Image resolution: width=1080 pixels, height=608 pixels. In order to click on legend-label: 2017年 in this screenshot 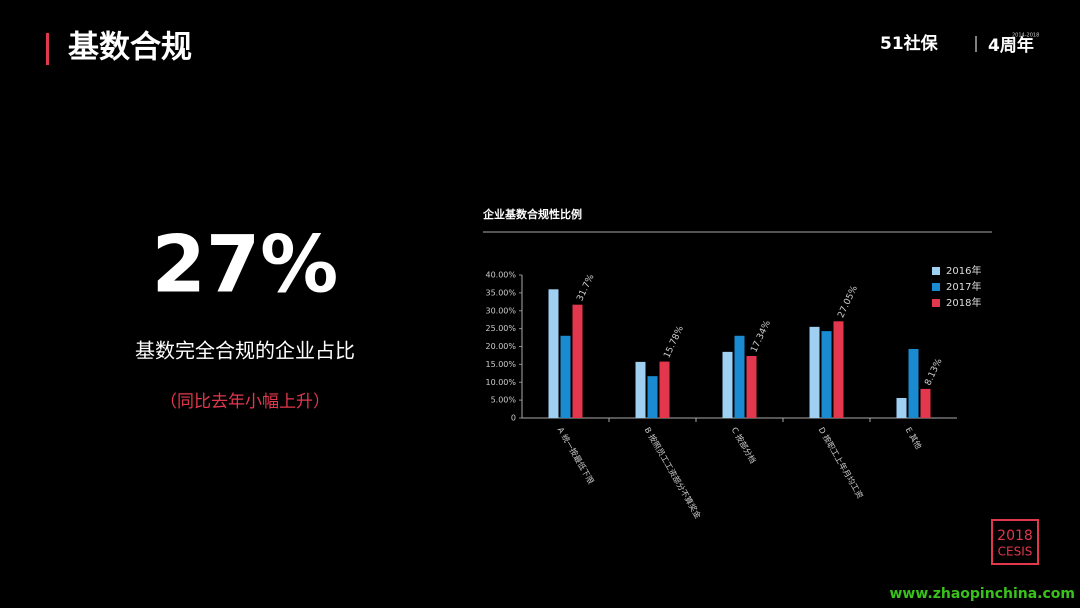, I will do `click(963, 286)`.